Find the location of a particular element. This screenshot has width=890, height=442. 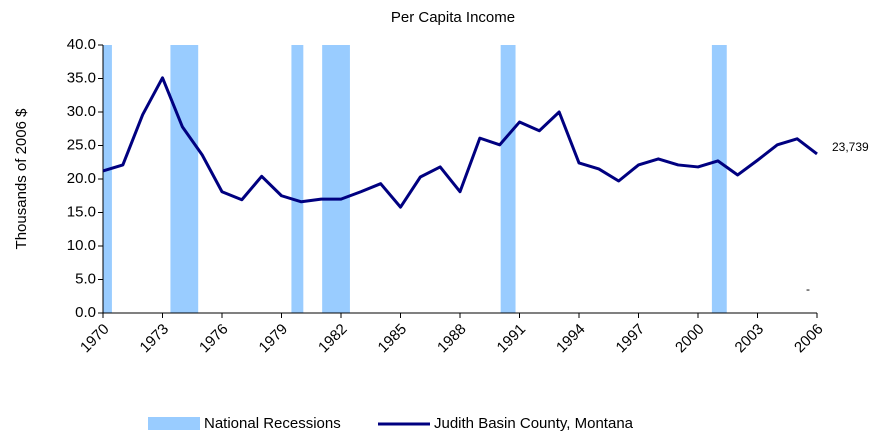

x-tick-label: 1973 is located at coordinates (155, 339).